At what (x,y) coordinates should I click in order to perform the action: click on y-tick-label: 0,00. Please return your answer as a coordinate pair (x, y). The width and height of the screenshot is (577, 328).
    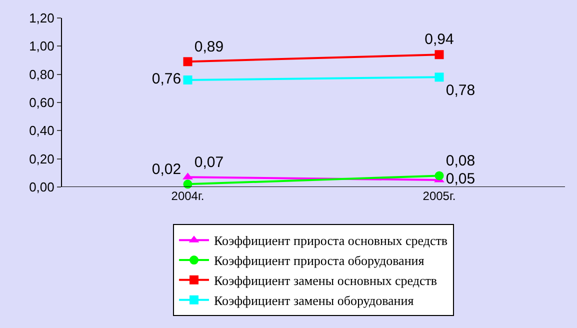
    Looking at the image, I should click on (41, 187).